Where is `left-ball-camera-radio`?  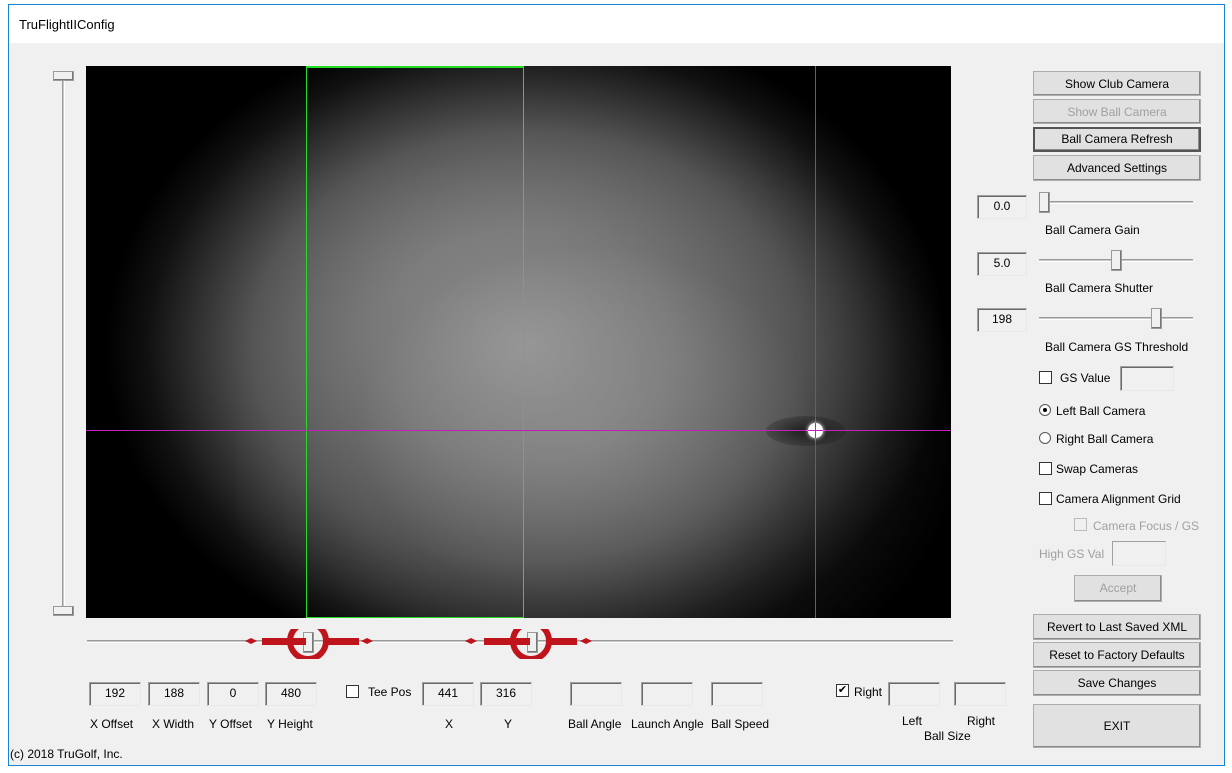
left-ball-camera-radio is located at coordinates (1045, 410).